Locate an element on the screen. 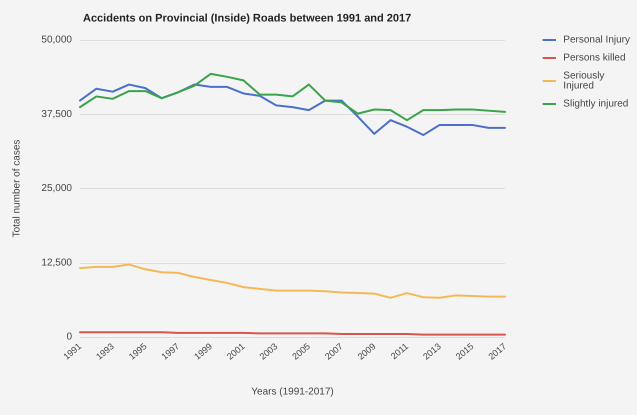  y-tick-label: 12,500 is located at coordinates (56, 262).